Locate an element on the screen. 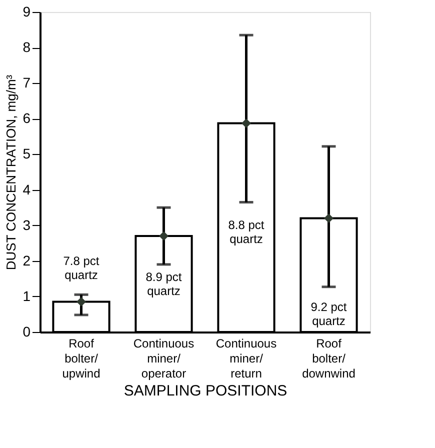 The image size is (435, 448). y-tick-label: 9 is located at coordinates (26, 12).